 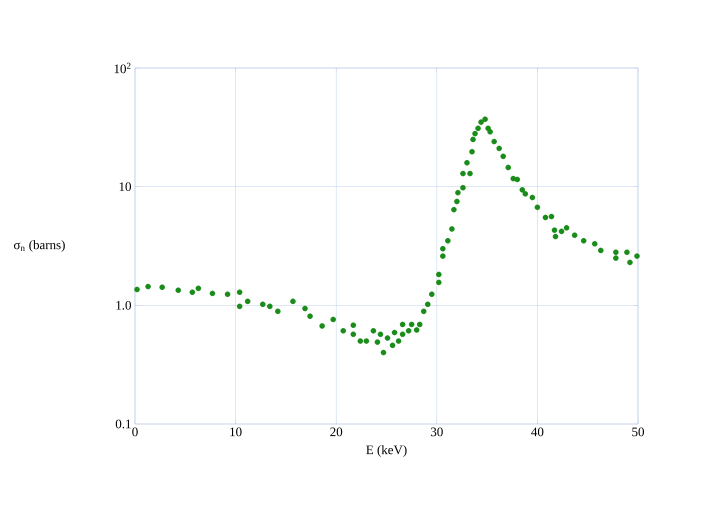 I want to click on y-axis-title: σ$_{n}$ (barns), so click(x=39, y=246).